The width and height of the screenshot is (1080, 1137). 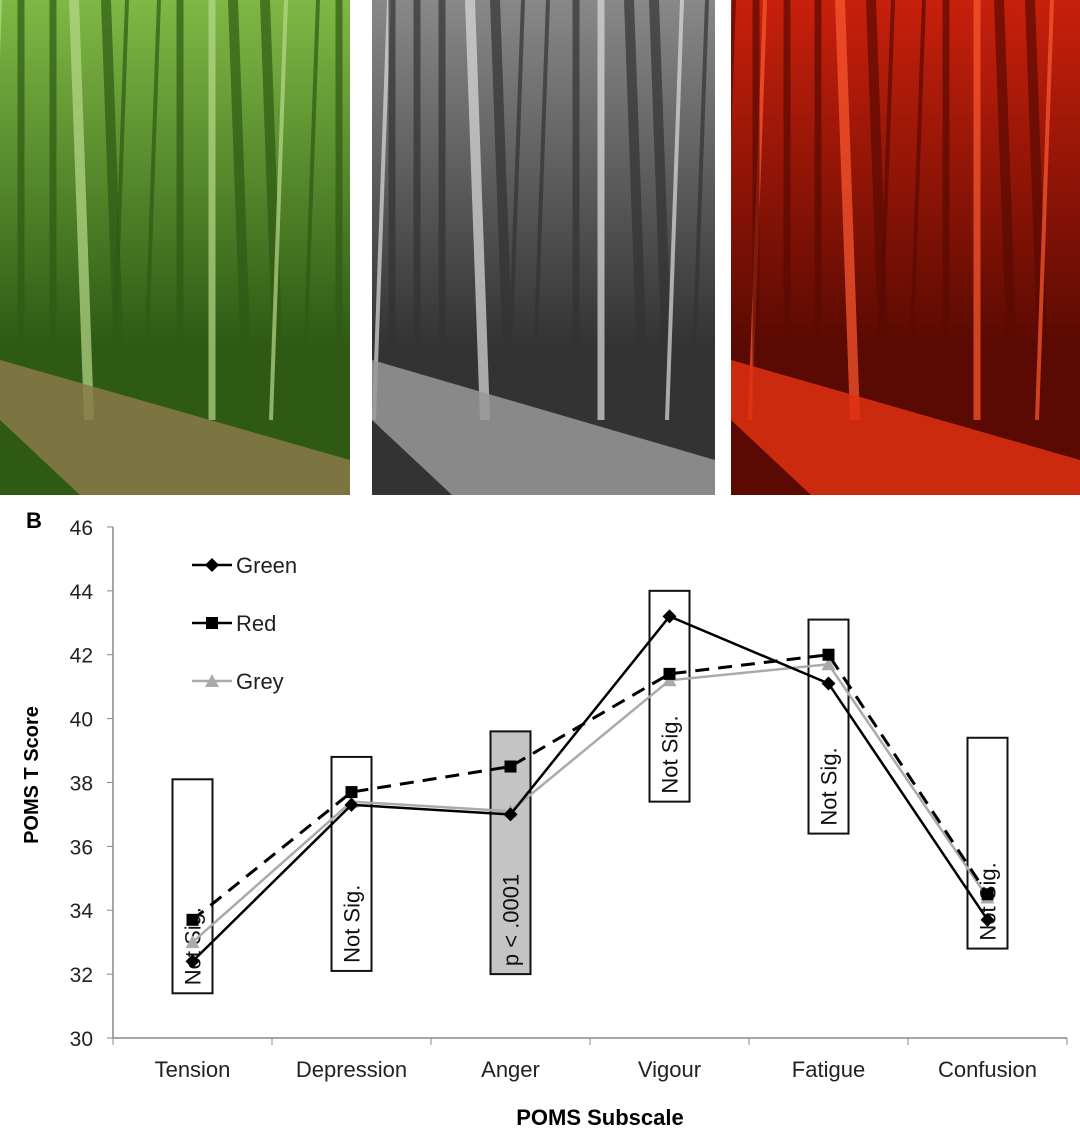 I want to click on legend-label: Red, so click(x=256, y=623).